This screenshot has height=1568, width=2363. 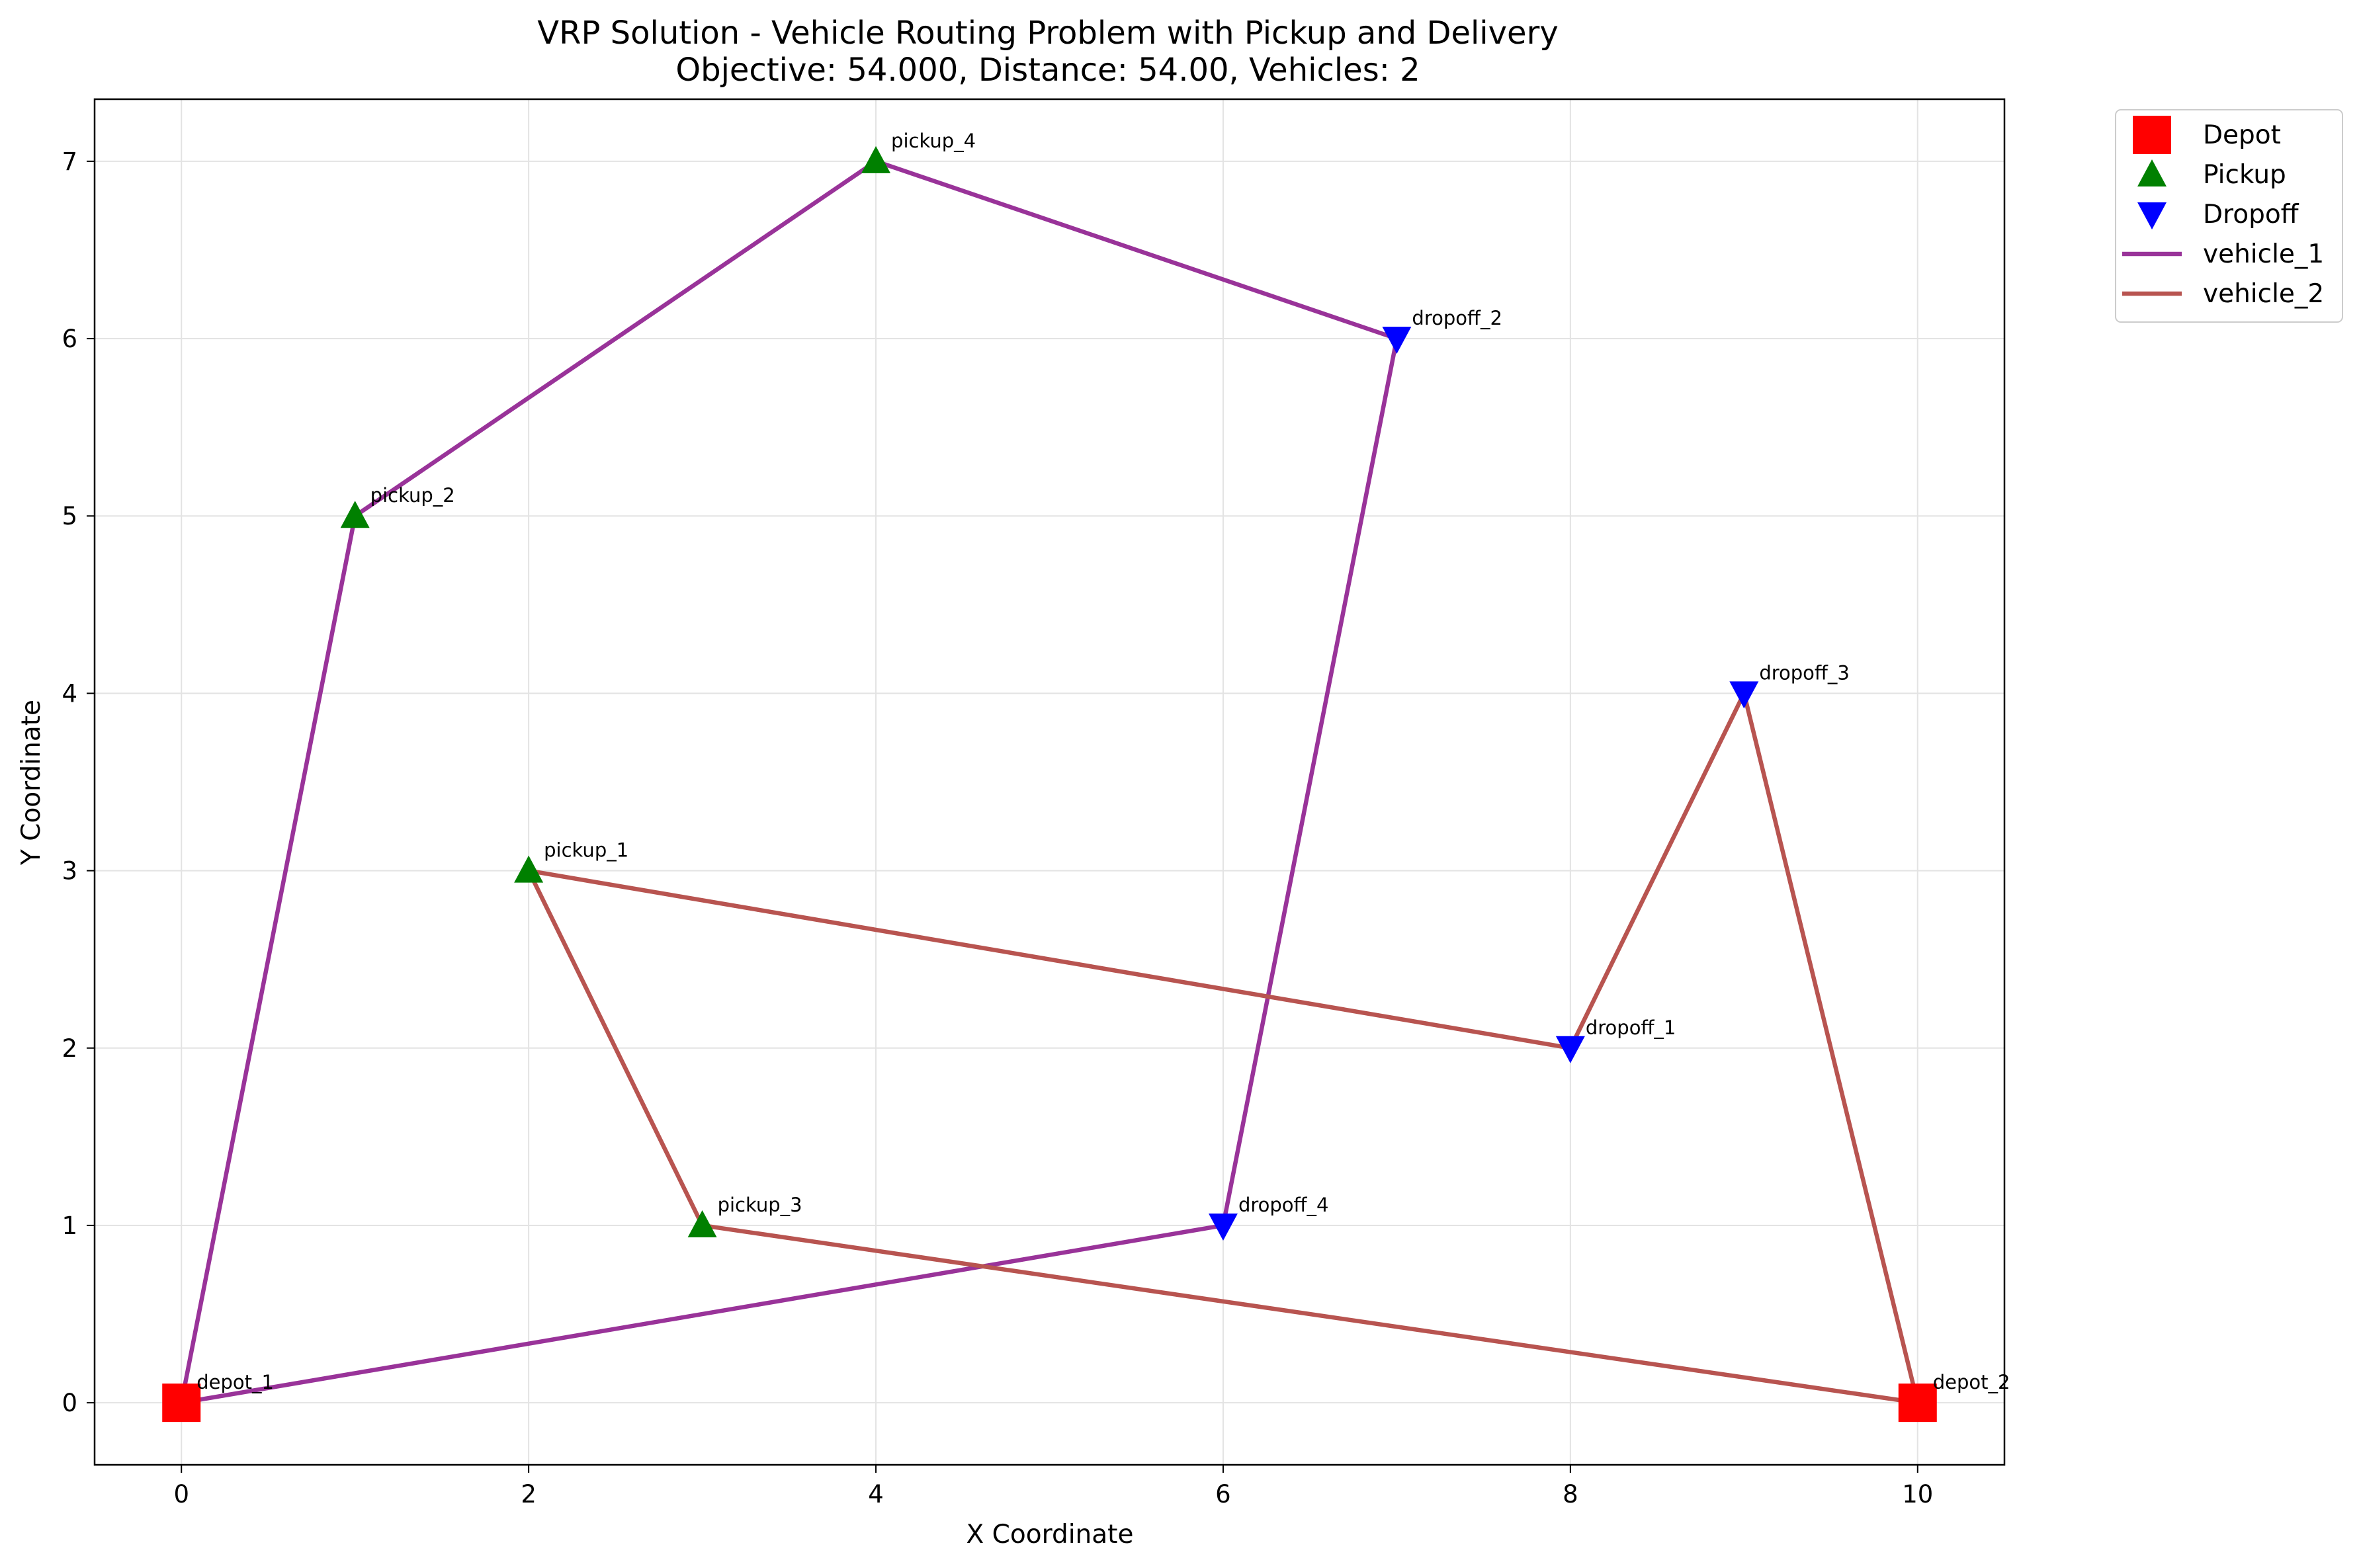 What do you see at coordinates (2152, 172) in the screenshot?
I see `legend-pickup-marker` at bounding box center [2152, 172].